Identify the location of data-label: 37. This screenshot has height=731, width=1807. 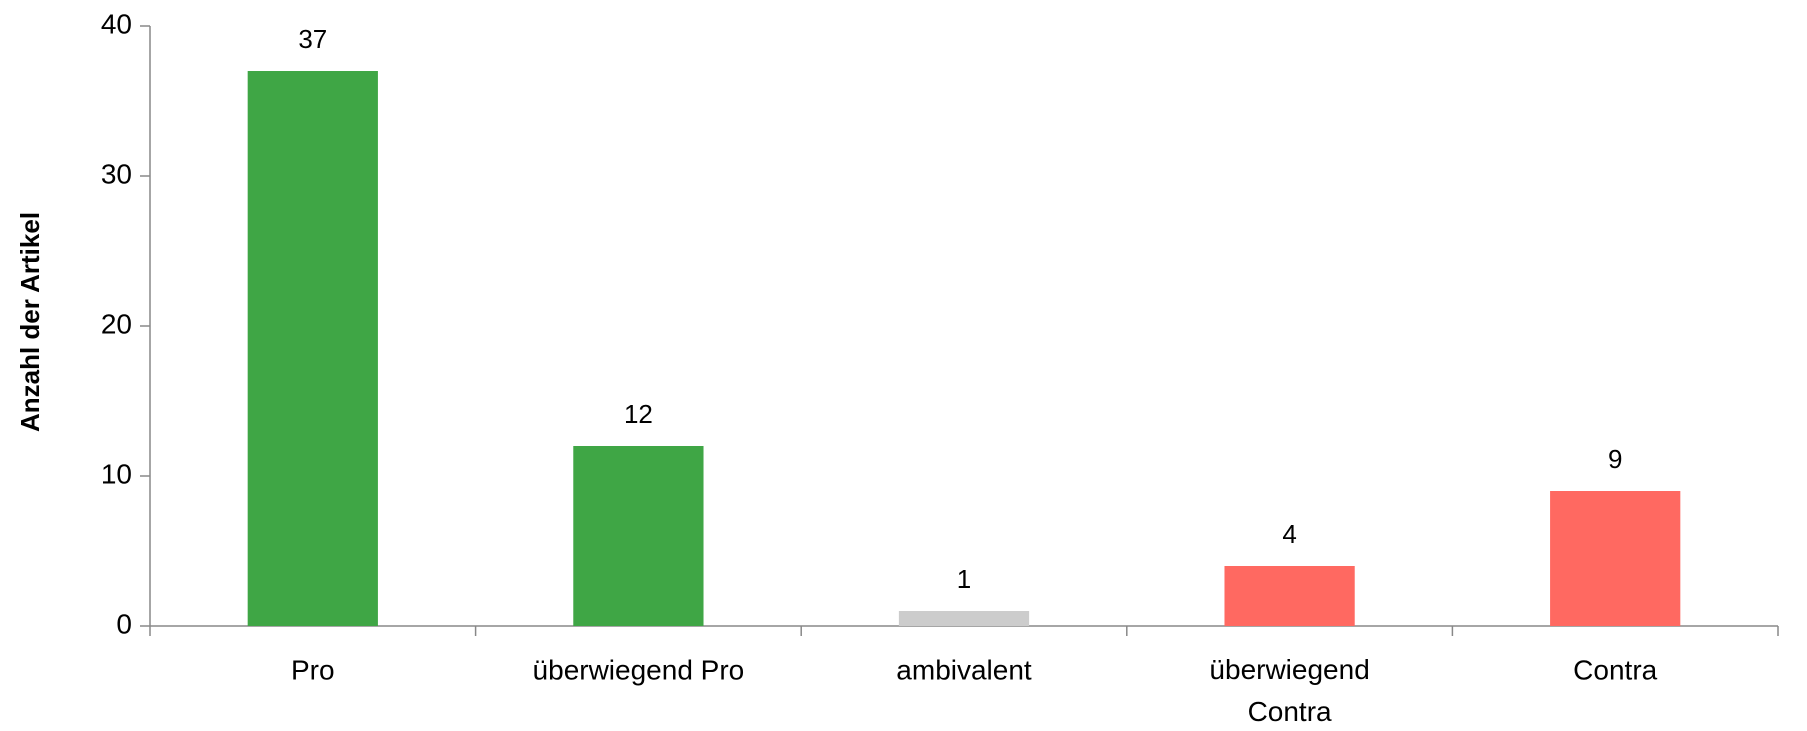
(312, 39).